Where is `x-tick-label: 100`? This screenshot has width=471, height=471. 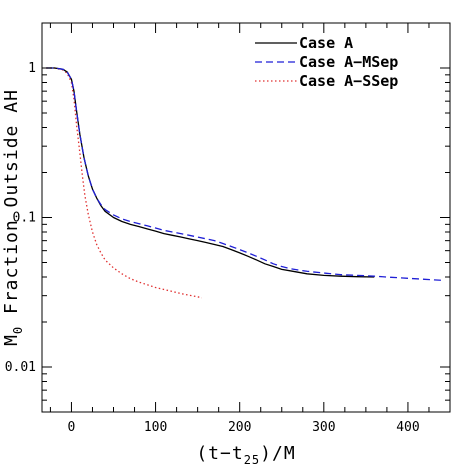 x-tick-label: 100 is located at coordinates (155, 427).